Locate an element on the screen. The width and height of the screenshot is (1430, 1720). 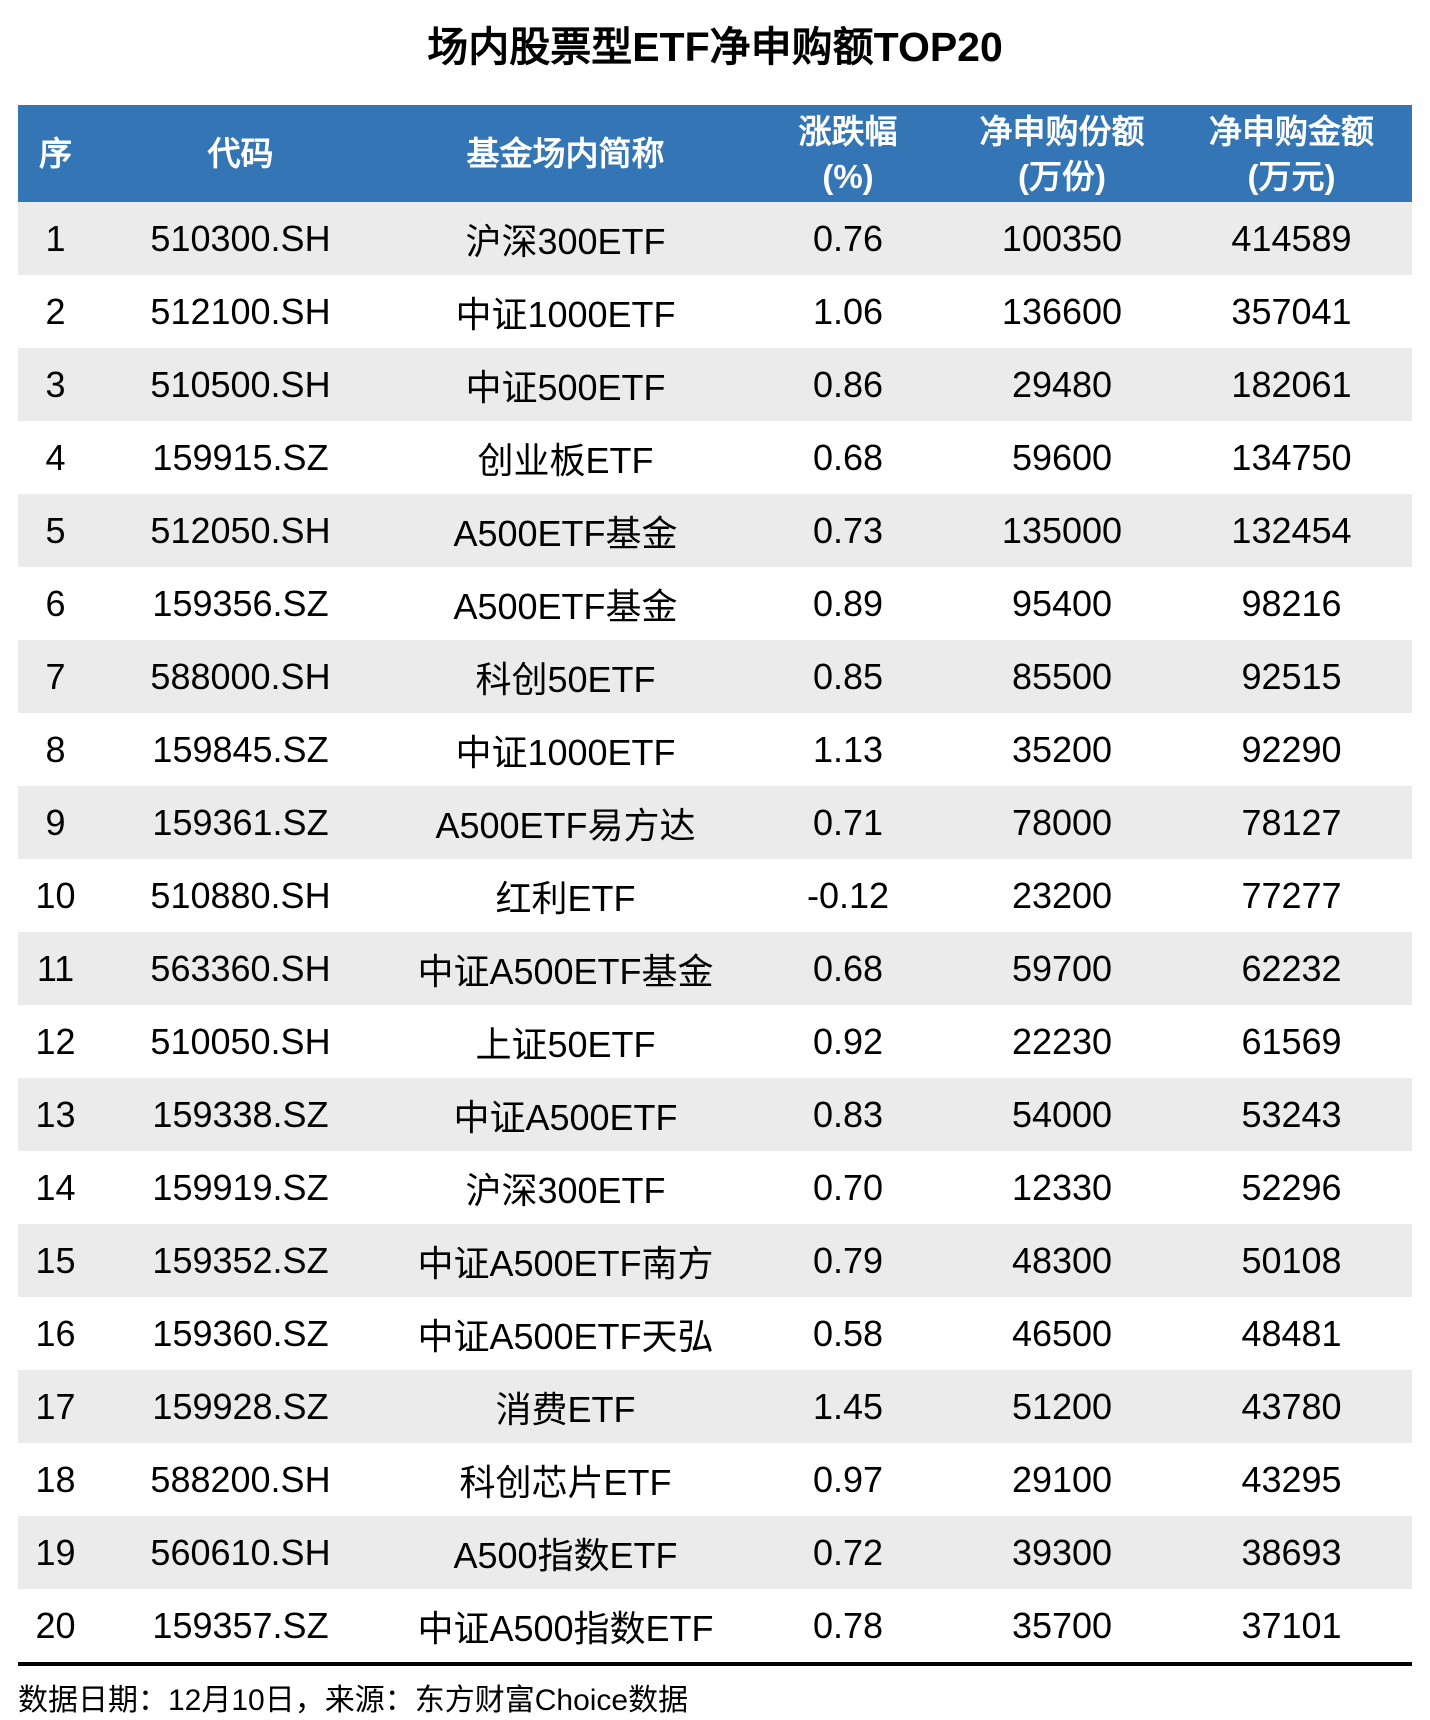
cell-net-amount: 182061 is located at coordinates (1291, 384).